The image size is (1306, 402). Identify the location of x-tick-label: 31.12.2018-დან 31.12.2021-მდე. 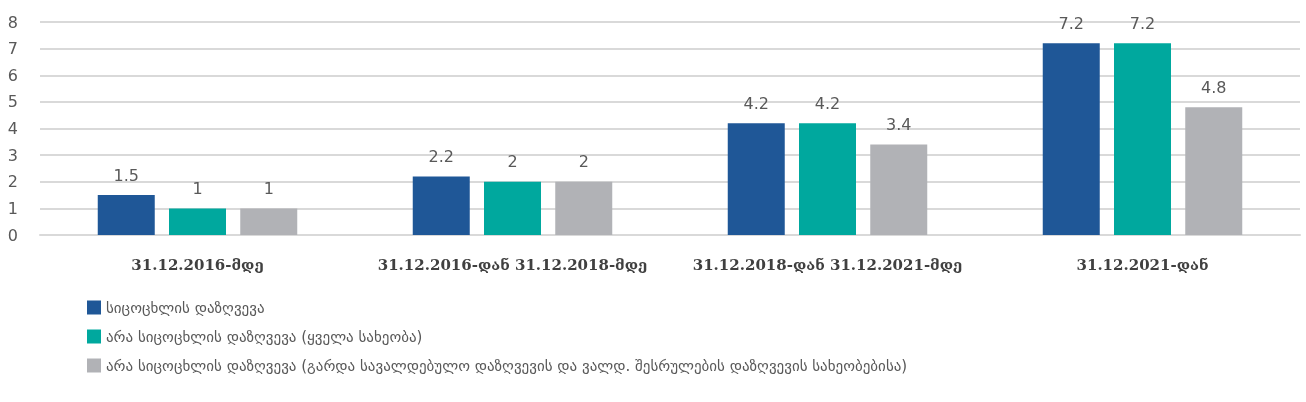
(827, 264).